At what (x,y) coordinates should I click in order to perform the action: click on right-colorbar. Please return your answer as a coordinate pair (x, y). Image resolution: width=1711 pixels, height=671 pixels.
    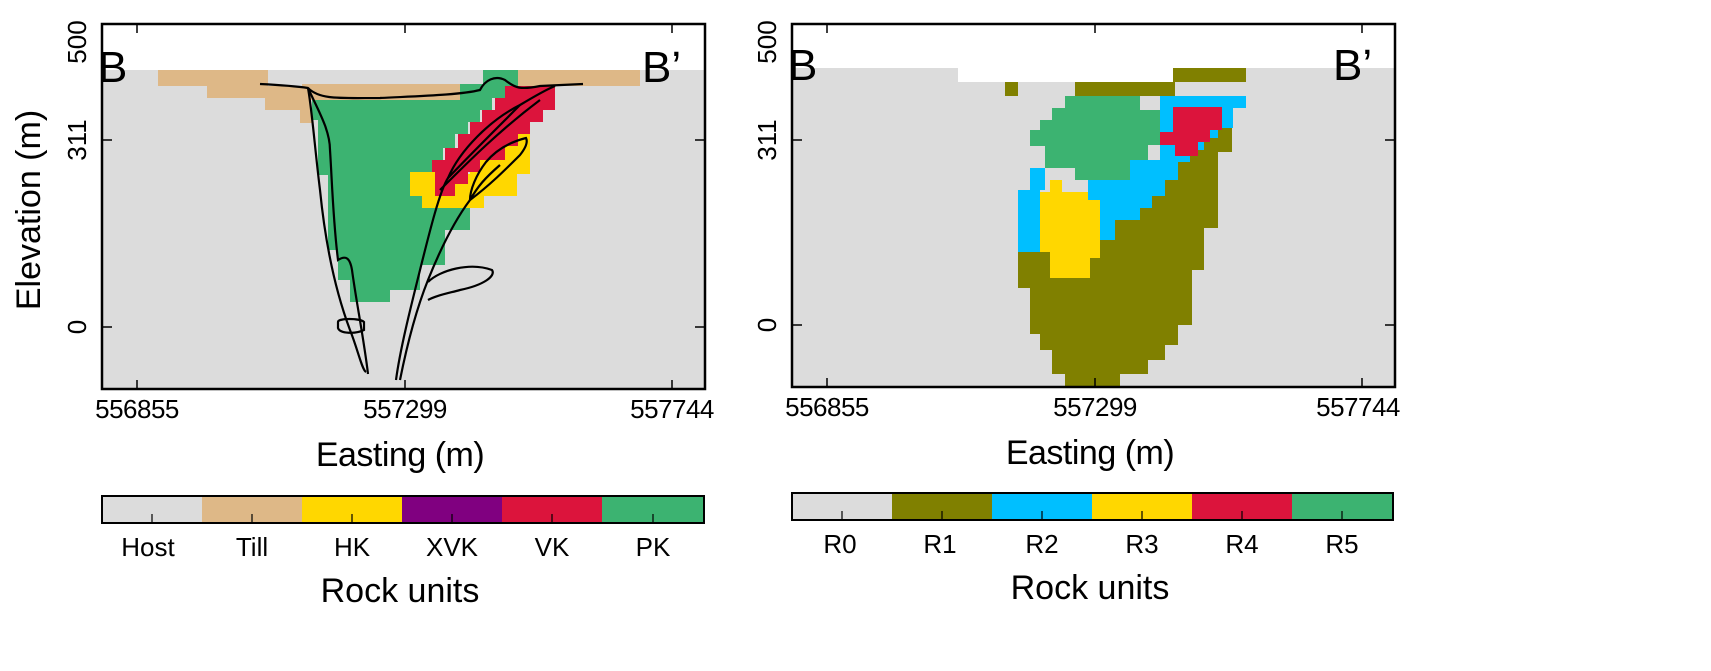
    Looking at the image, I should click on (1092, 506).